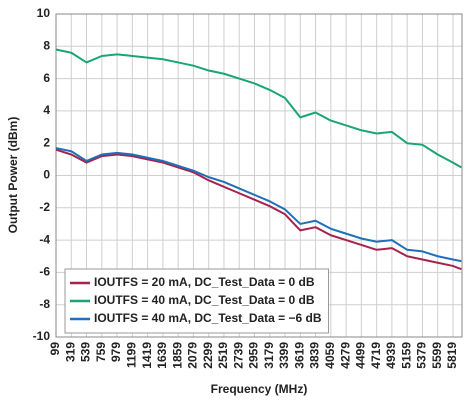 This screenshot has width=474, height=401. Describe the element at coordinates (204, 282) in the screenshot. I see `legend-label: IOUTFS = 20 mA, DC_Test_Data = 0 dB` at that location.